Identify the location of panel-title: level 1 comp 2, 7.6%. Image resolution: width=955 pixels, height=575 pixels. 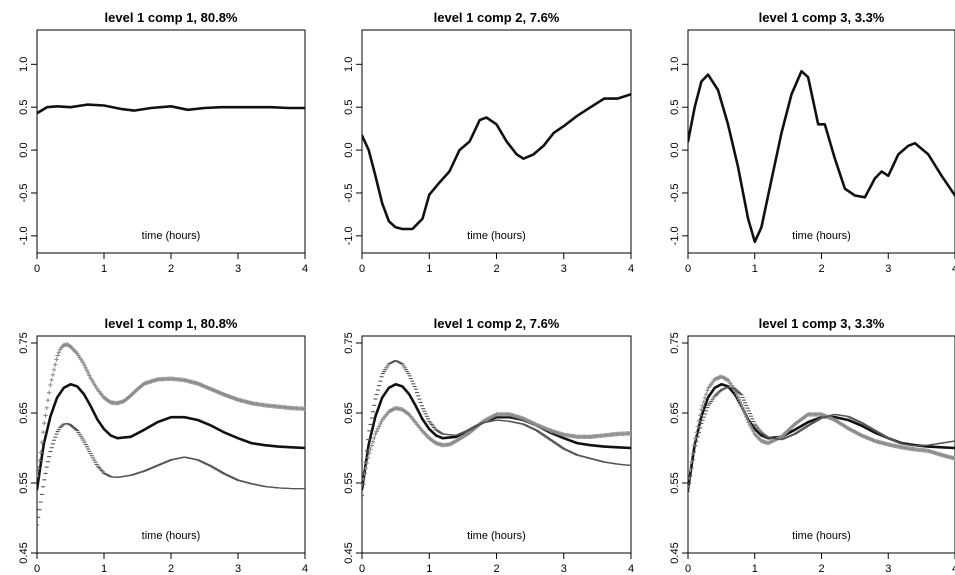
(497, 323).